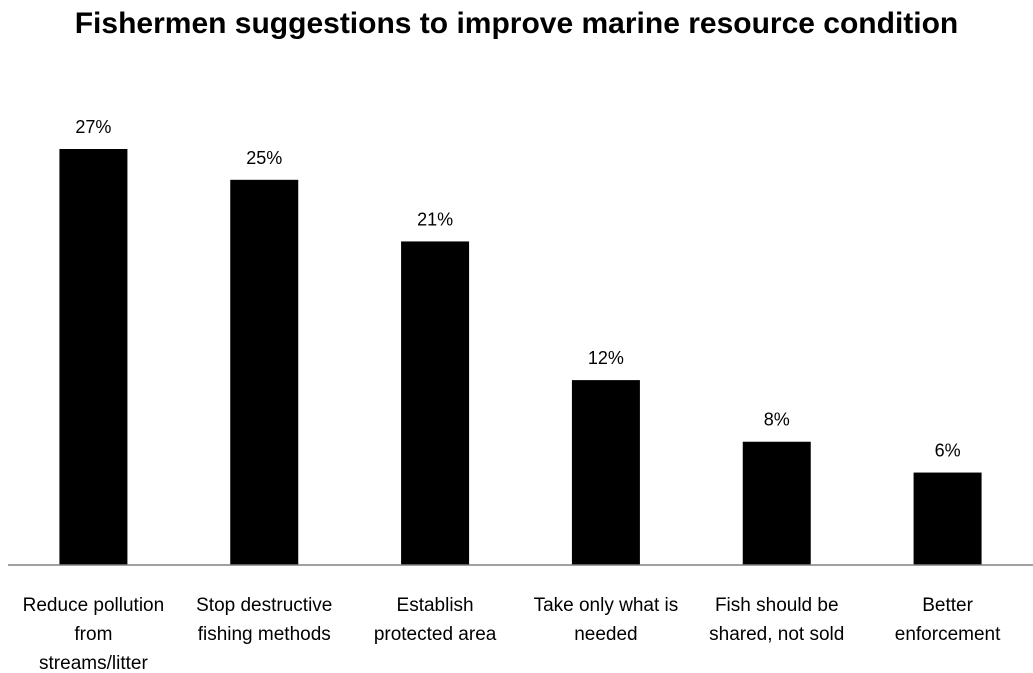 The height and width of the screenshot is (673, 1033). Describe the element at coordinates (777, 420) in the screenshot. I see `value-label-5: 8%` at that location.